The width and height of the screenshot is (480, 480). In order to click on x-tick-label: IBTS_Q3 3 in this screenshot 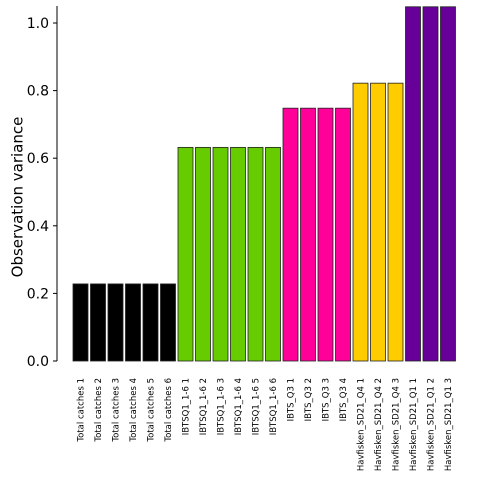, I will do `click(327, 399)`.